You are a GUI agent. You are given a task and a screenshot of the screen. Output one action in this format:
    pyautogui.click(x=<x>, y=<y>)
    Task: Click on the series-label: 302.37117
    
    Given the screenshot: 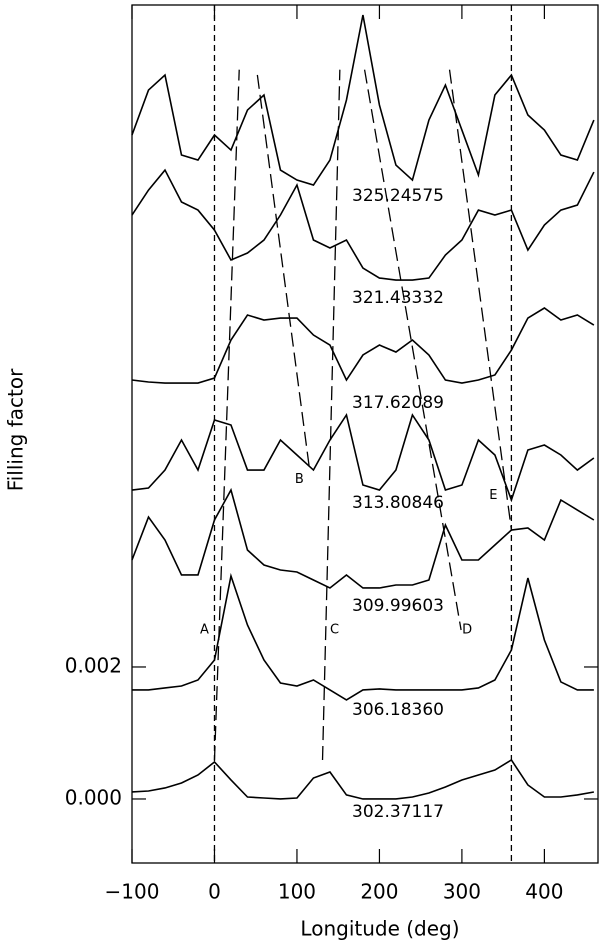 What is the action you would take?
    pyautogui.click(x=398, y=812)
    